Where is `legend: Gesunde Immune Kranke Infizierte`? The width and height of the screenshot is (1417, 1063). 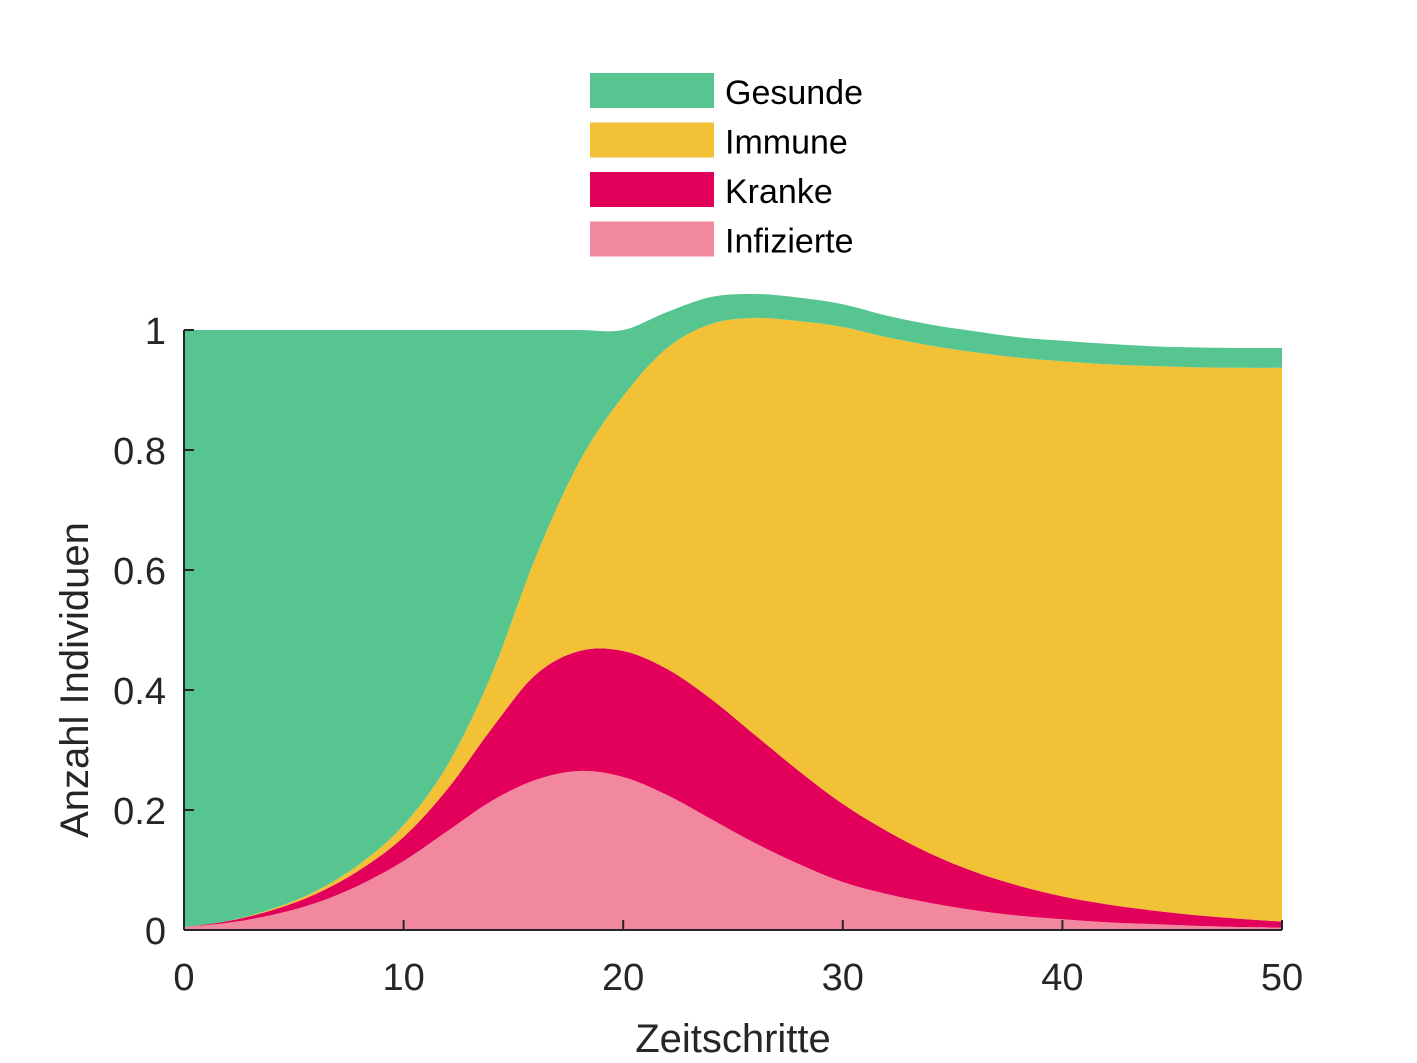
legend: Gesunde Immune Kranke Infizierte is located at coordinates (726, 167).